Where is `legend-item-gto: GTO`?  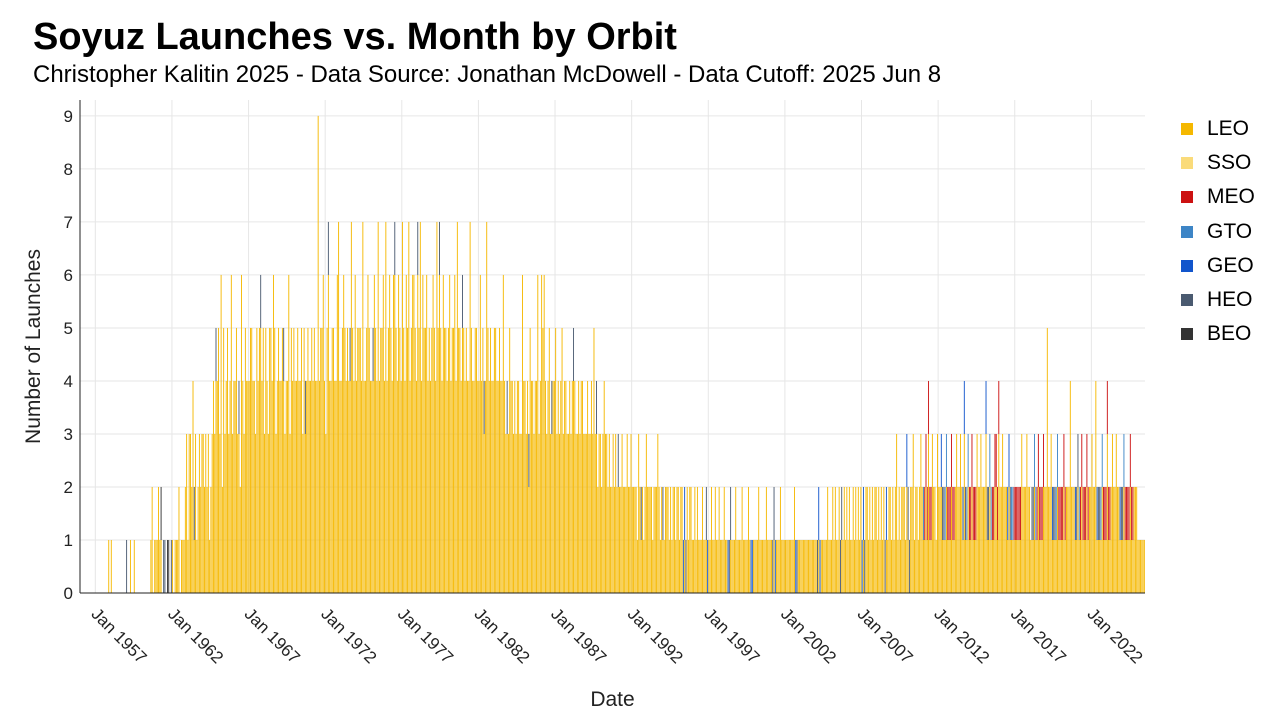 legend-item-gto: GTO is located at coordinates (1218, 232).